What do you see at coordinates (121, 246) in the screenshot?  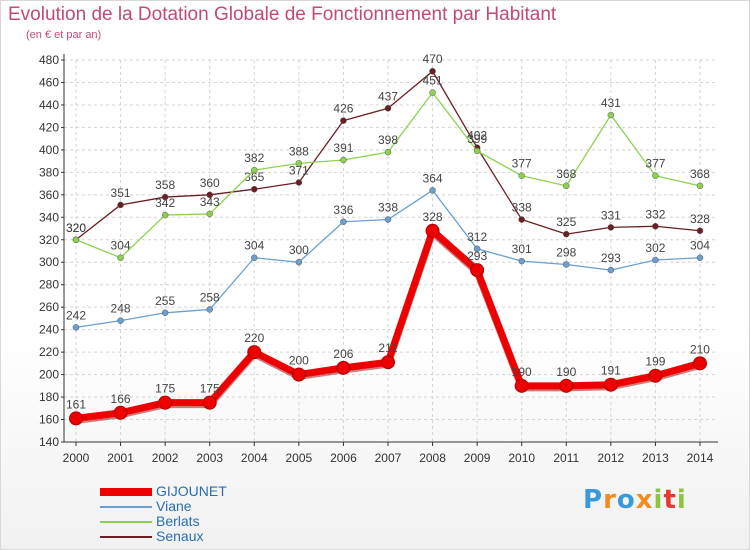 I see `data-label-berlats: 304` at bounding box center [121, 246].